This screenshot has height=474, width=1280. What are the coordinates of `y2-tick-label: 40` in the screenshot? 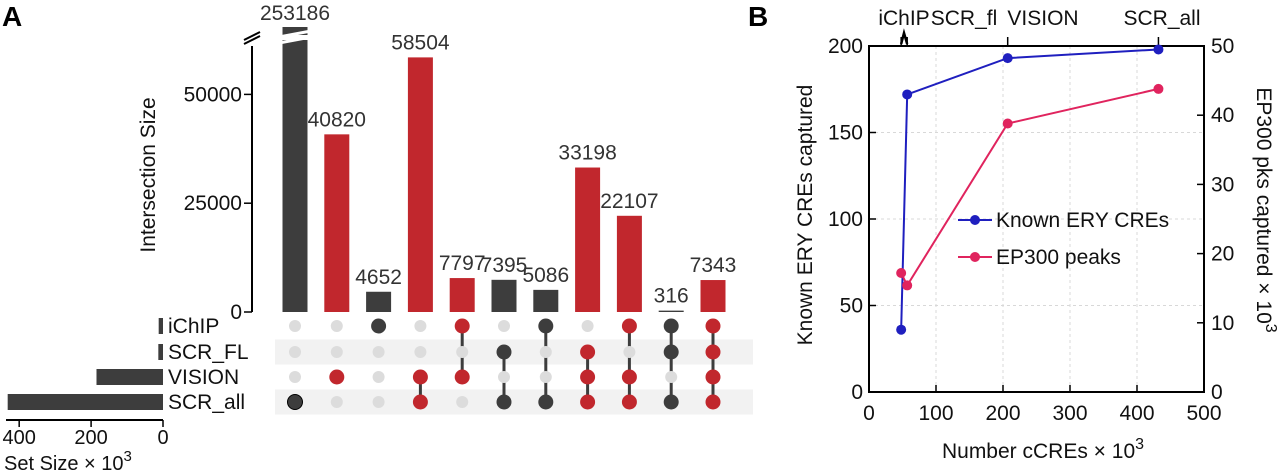 It's located at (1222, 115).